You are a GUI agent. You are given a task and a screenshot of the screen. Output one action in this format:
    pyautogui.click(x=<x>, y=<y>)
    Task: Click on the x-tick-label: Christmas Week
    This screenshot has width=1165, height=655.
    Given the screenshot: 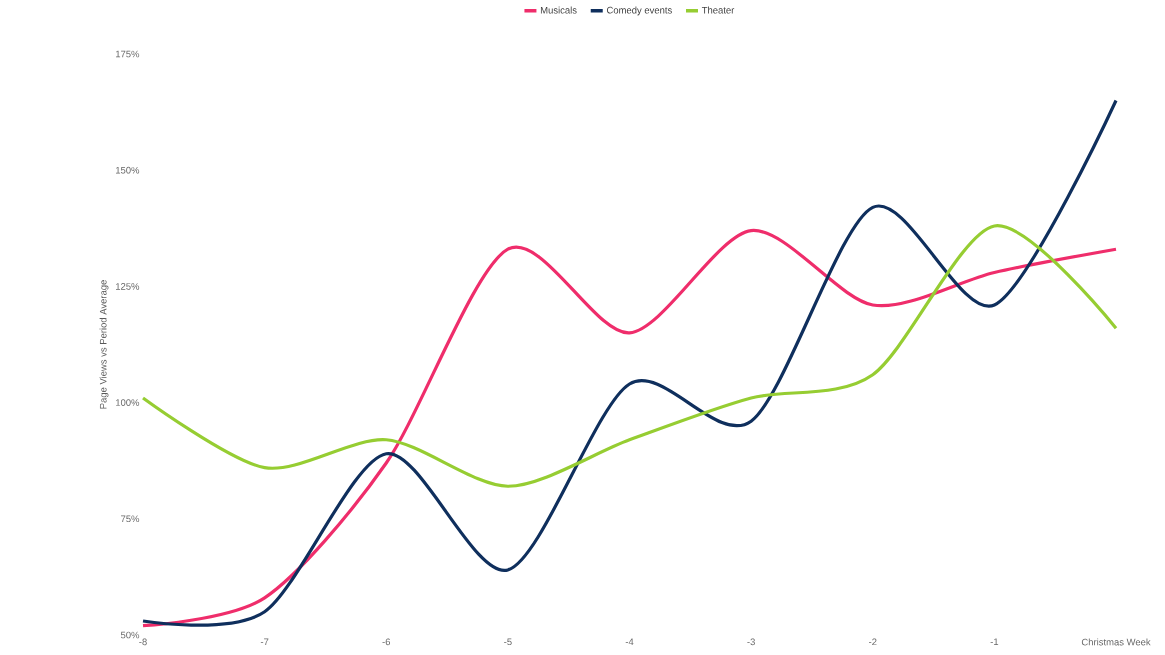 What is the action you would take?
    pyautogui.click(x=1116, y=642)
    